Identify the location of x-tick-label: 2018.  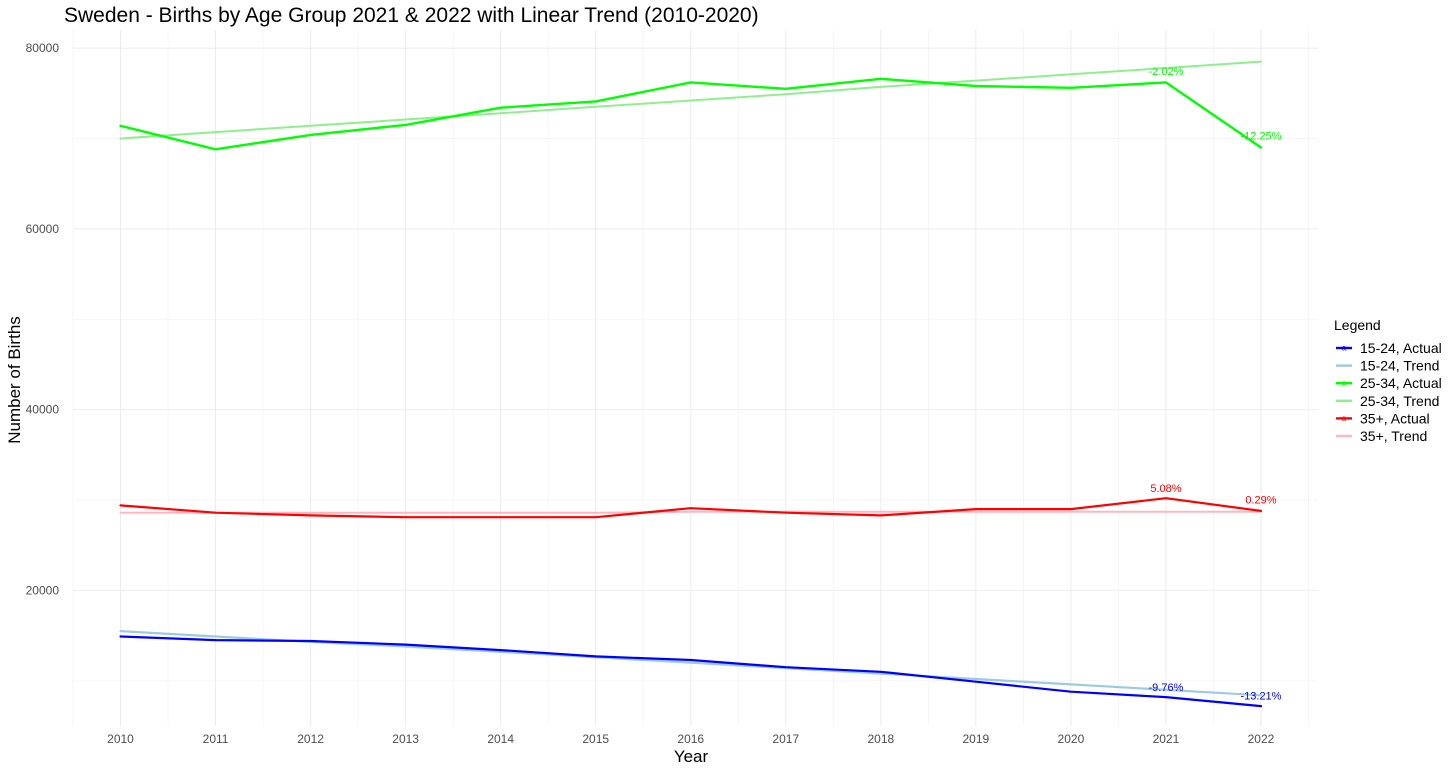
(880, 739).